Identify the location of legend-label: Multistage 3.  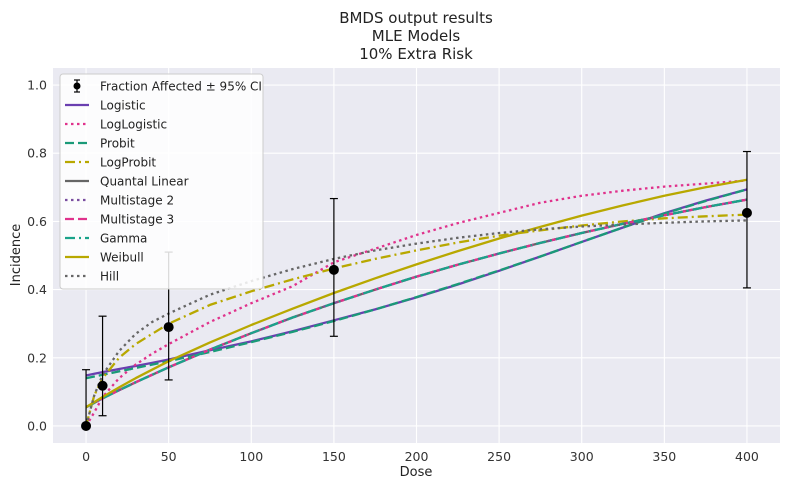
(137, 220).